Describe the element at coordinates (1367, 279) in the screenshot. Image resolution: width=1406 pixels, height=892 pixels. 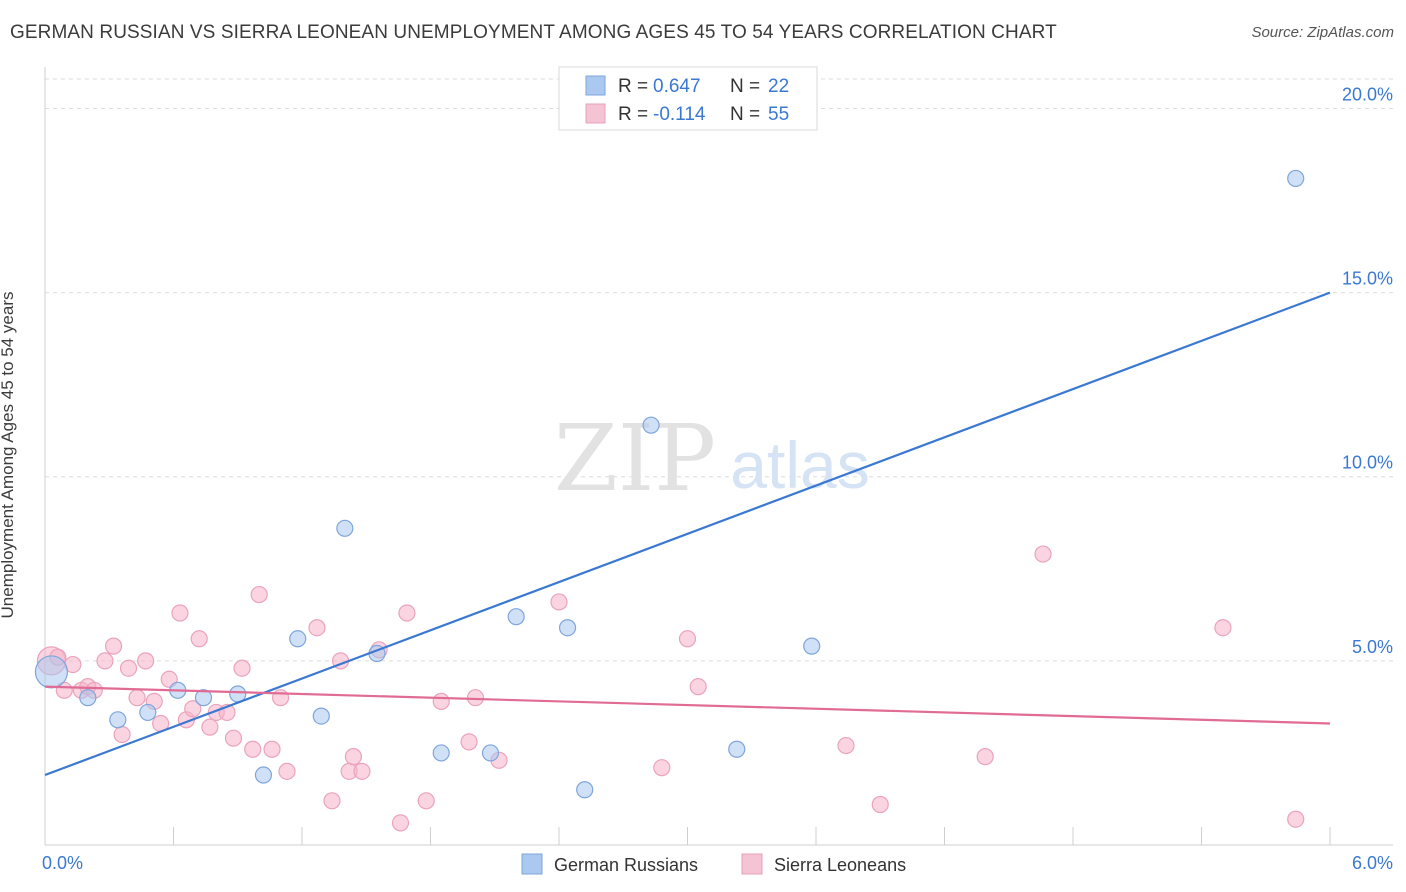
I see `y-tick-label: 15.0%` at that location.